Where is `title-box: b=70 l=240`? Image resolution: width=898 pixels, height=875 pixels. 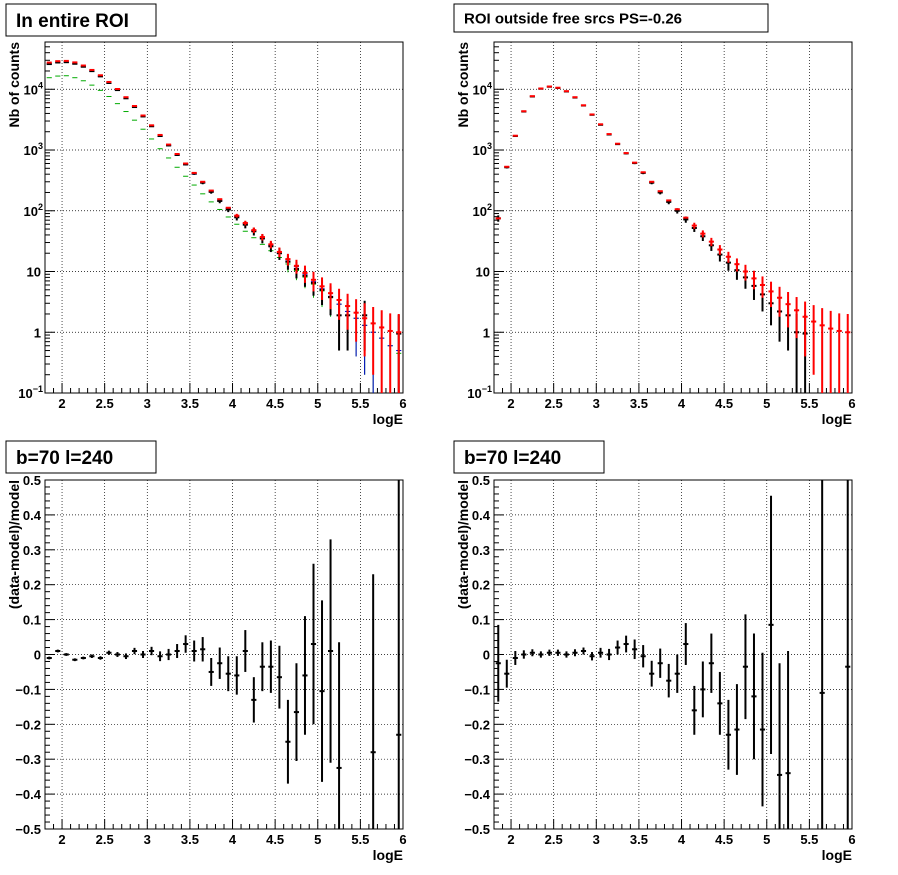
title-box: b=70 l=240 is located at coordinates (81, 457).